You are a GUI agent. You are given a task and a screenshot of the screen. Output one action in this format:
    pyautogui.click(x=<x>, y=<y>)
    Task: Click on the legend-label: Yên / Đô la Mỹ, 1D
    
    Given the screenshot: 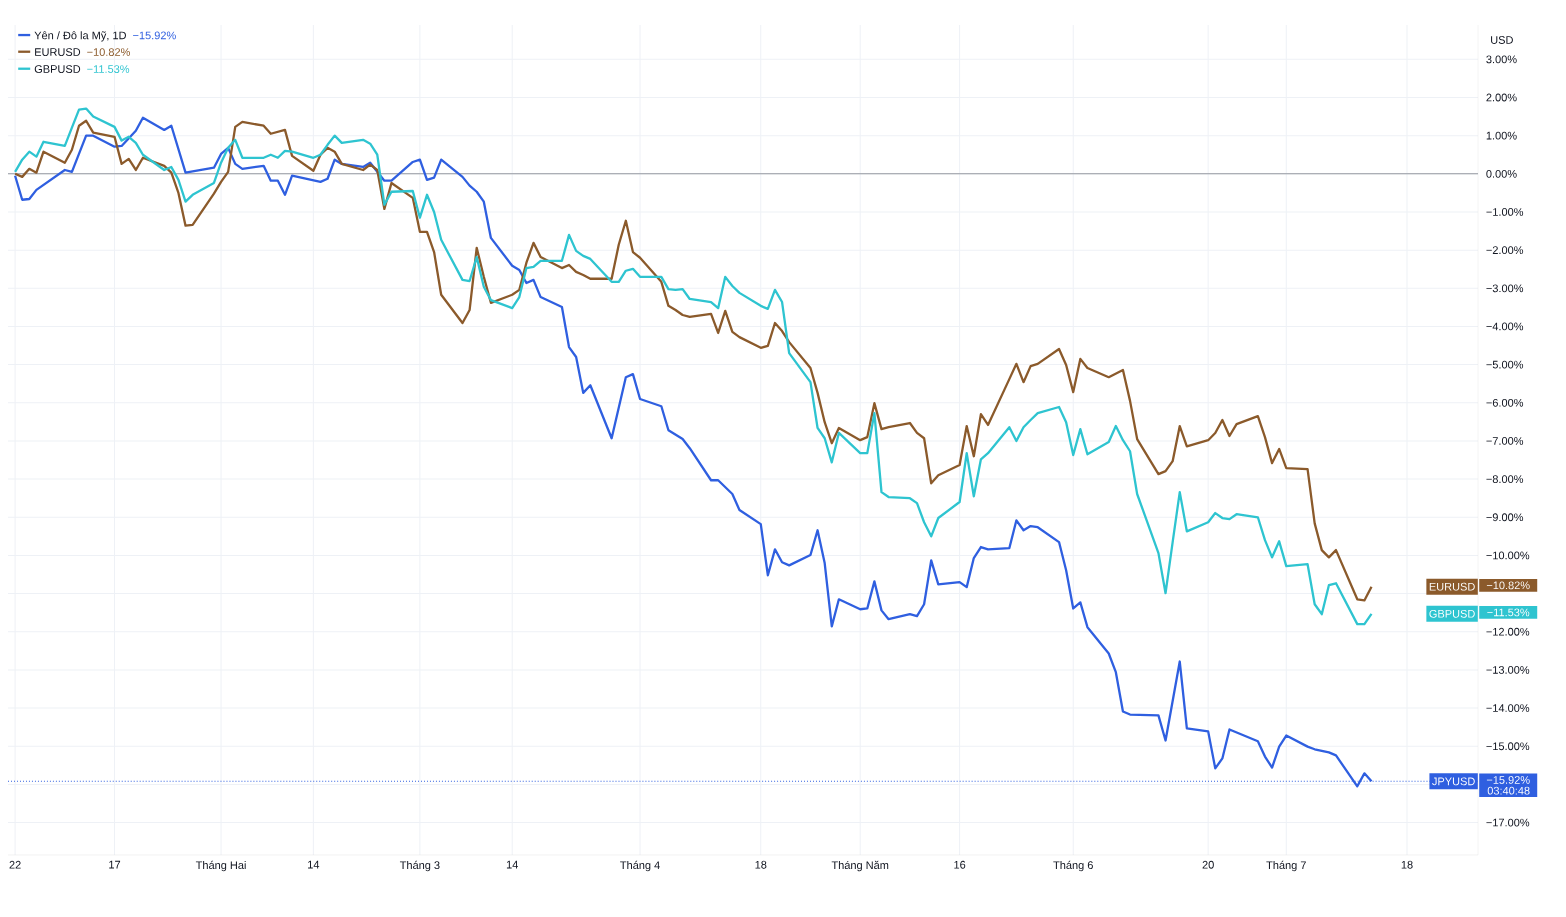 What is the action you would take?
    pyautogui.click(x=80, y=36)
    